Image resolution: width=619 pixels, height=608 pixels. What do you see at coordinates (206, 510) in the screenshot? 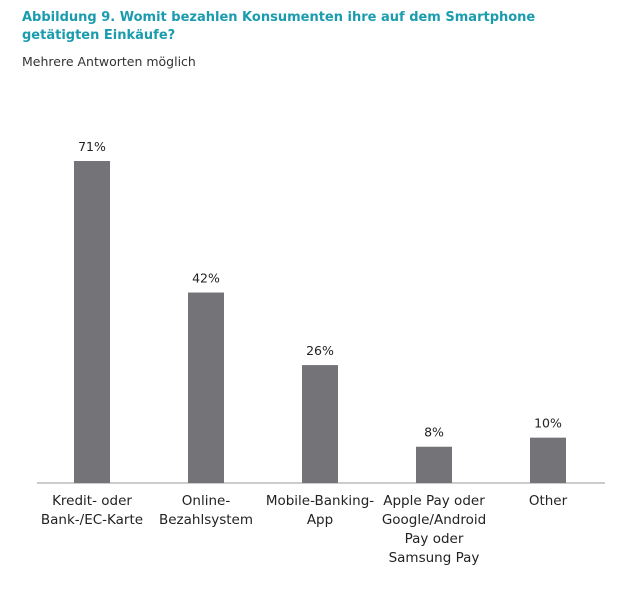
I see `x-tick-label: Online-Bezahlsystem` at bounding box center [206, 510].